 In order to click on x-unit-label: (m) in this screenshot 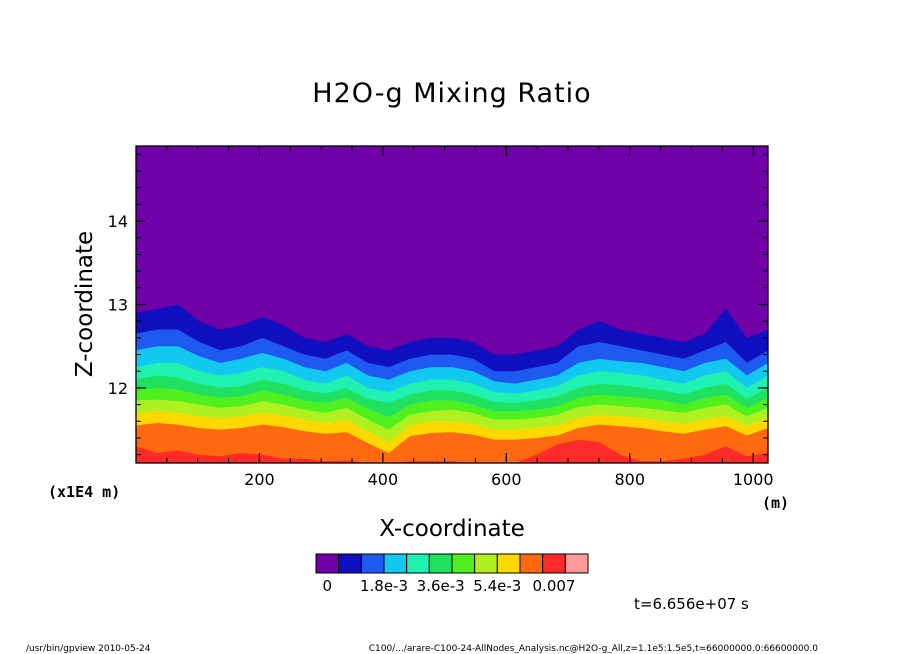, I will do `click(775, 503)`.